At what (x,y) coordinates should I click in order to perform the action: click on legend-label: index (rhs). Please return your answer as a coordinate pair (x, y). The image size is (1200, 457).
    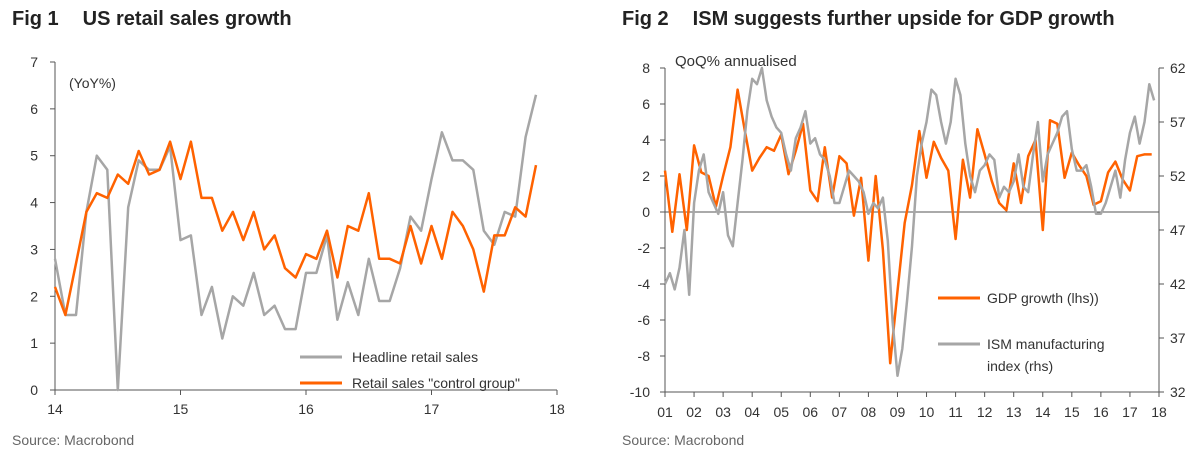
    Looking at the image, I should click on (1020, 366).